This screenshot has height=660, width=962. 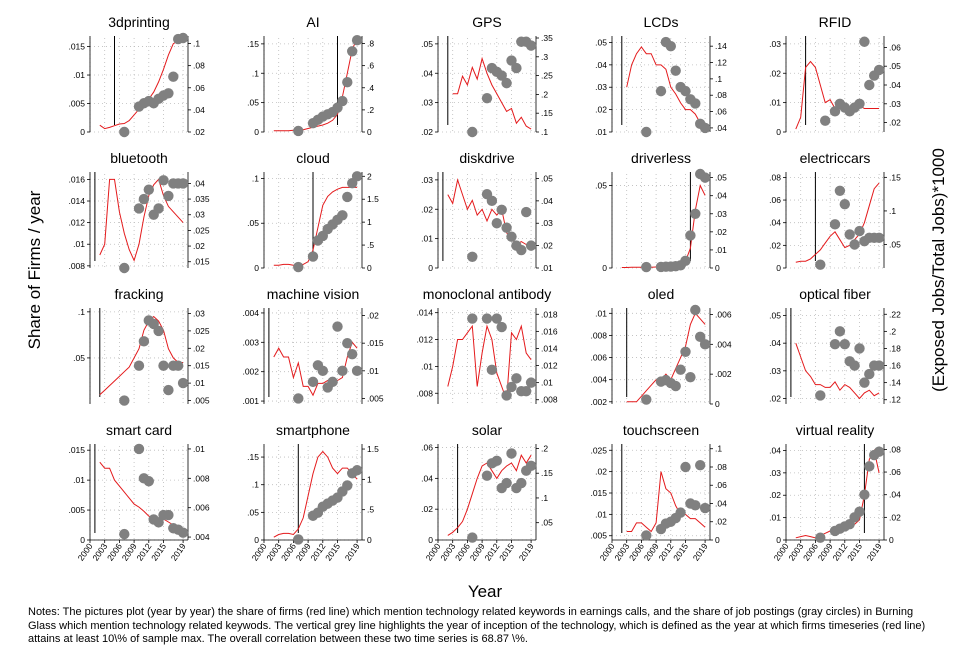 I want to click on left-tick-label: .02, so click(x=775, y=73).